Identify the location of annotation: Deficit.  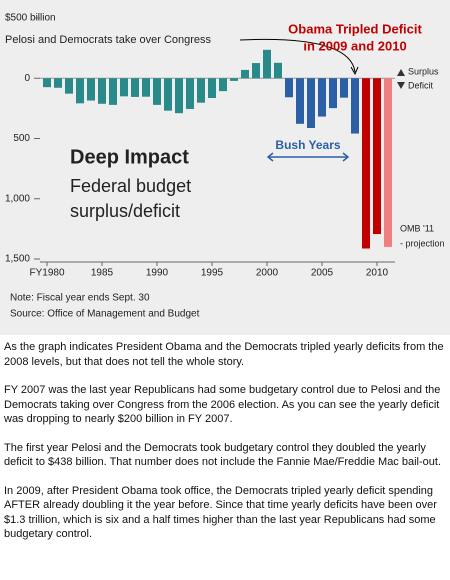
(421, 85).